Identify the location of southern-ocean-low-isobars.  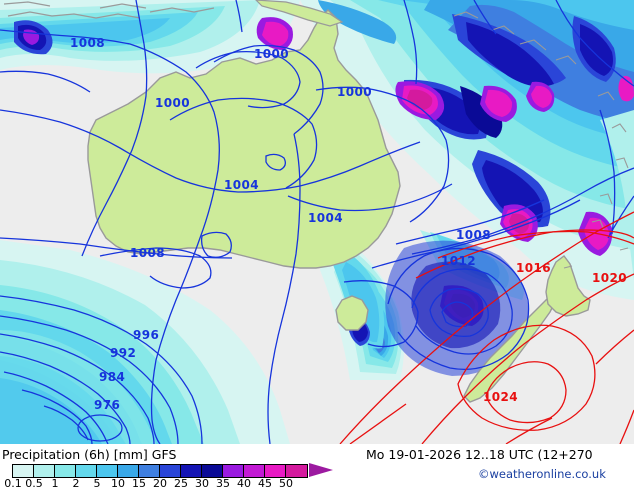
(101, 369).